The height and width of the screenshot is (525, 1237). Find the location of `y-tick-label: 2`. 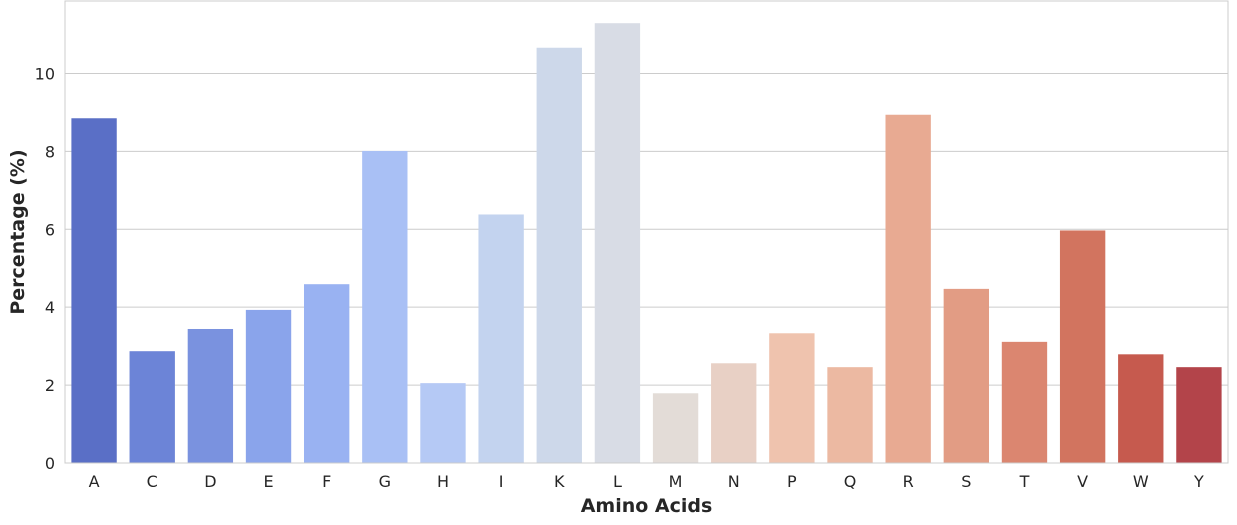

y-tick-label: 2 is located at coordinates (50, 385).